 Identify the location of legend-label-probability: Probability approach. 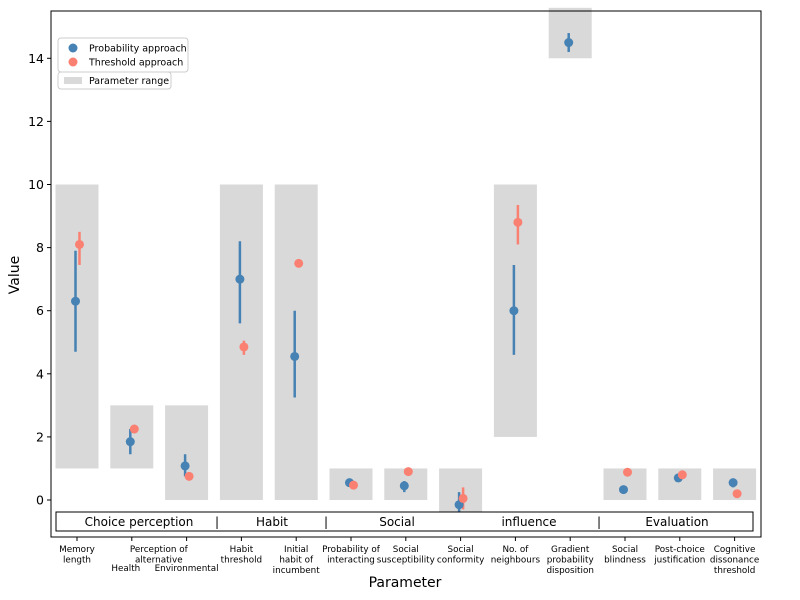
(138, 49).